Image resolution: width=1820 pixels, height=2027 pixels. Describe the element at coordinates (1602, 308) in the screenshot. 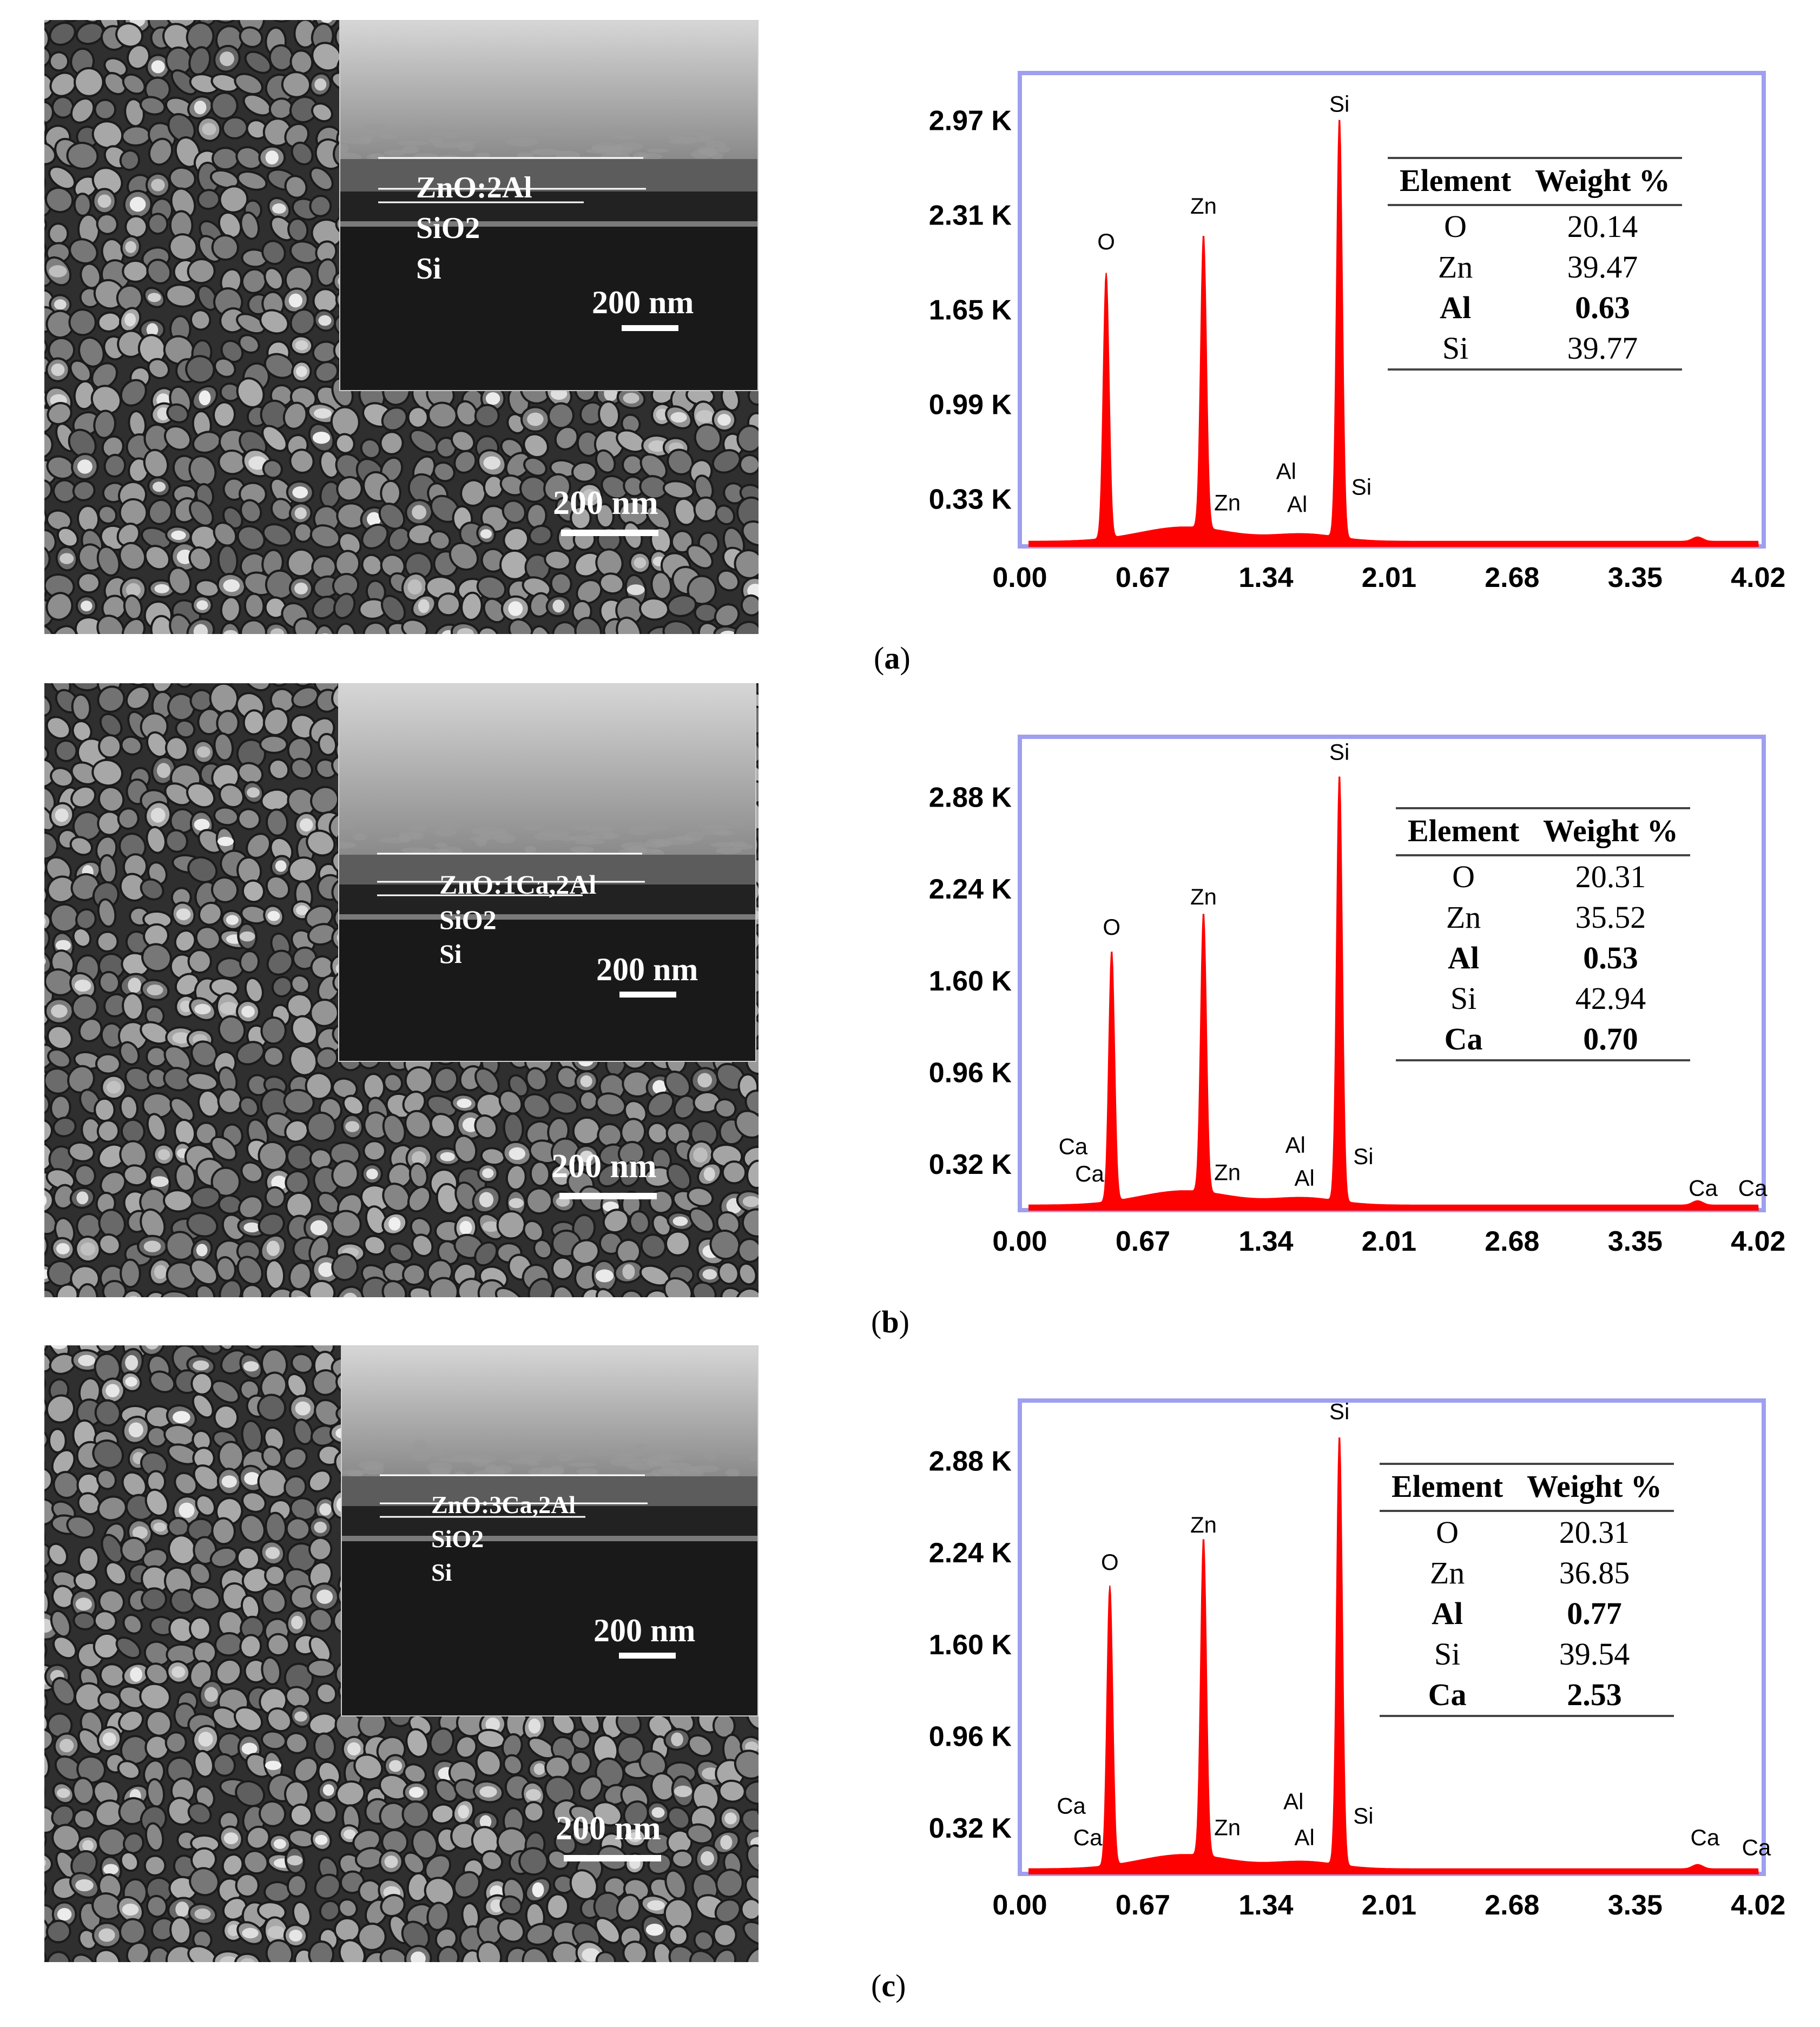

I see `table-cell: 0.63` at that location.